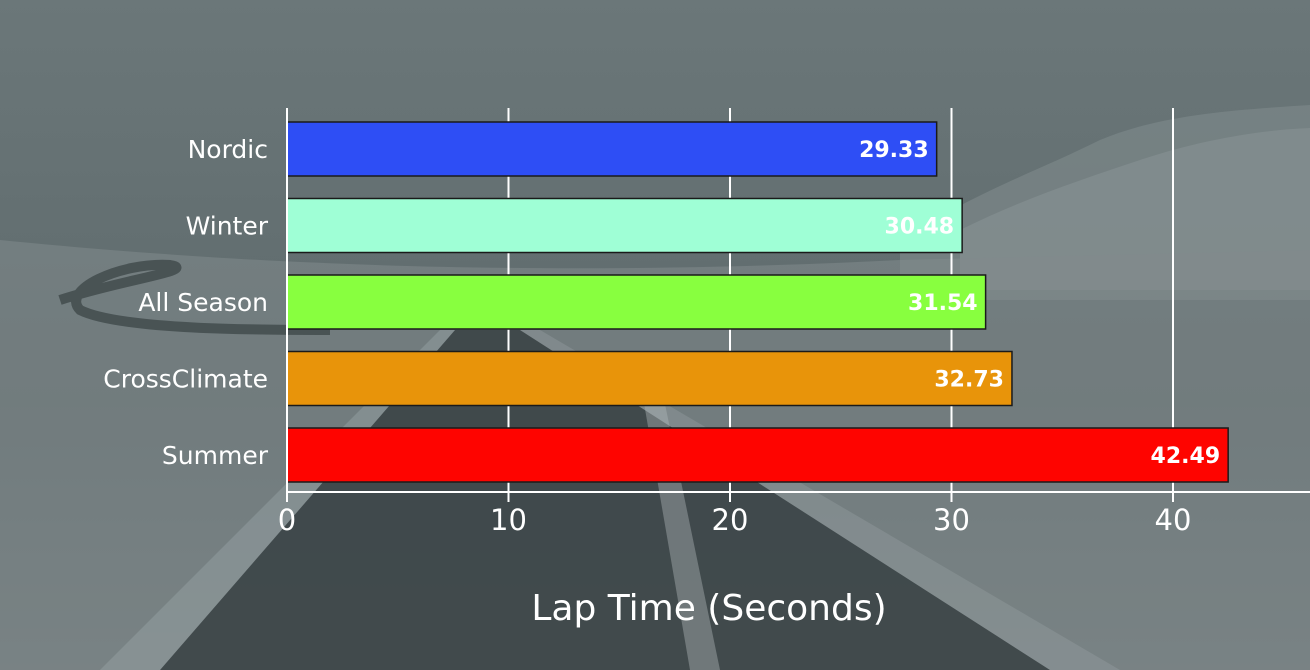 This screenshot has width=1310, height=670. Describe the element at coordinates (951, 520) in the screenshot. I see `x-tick-label: 30` at that location.